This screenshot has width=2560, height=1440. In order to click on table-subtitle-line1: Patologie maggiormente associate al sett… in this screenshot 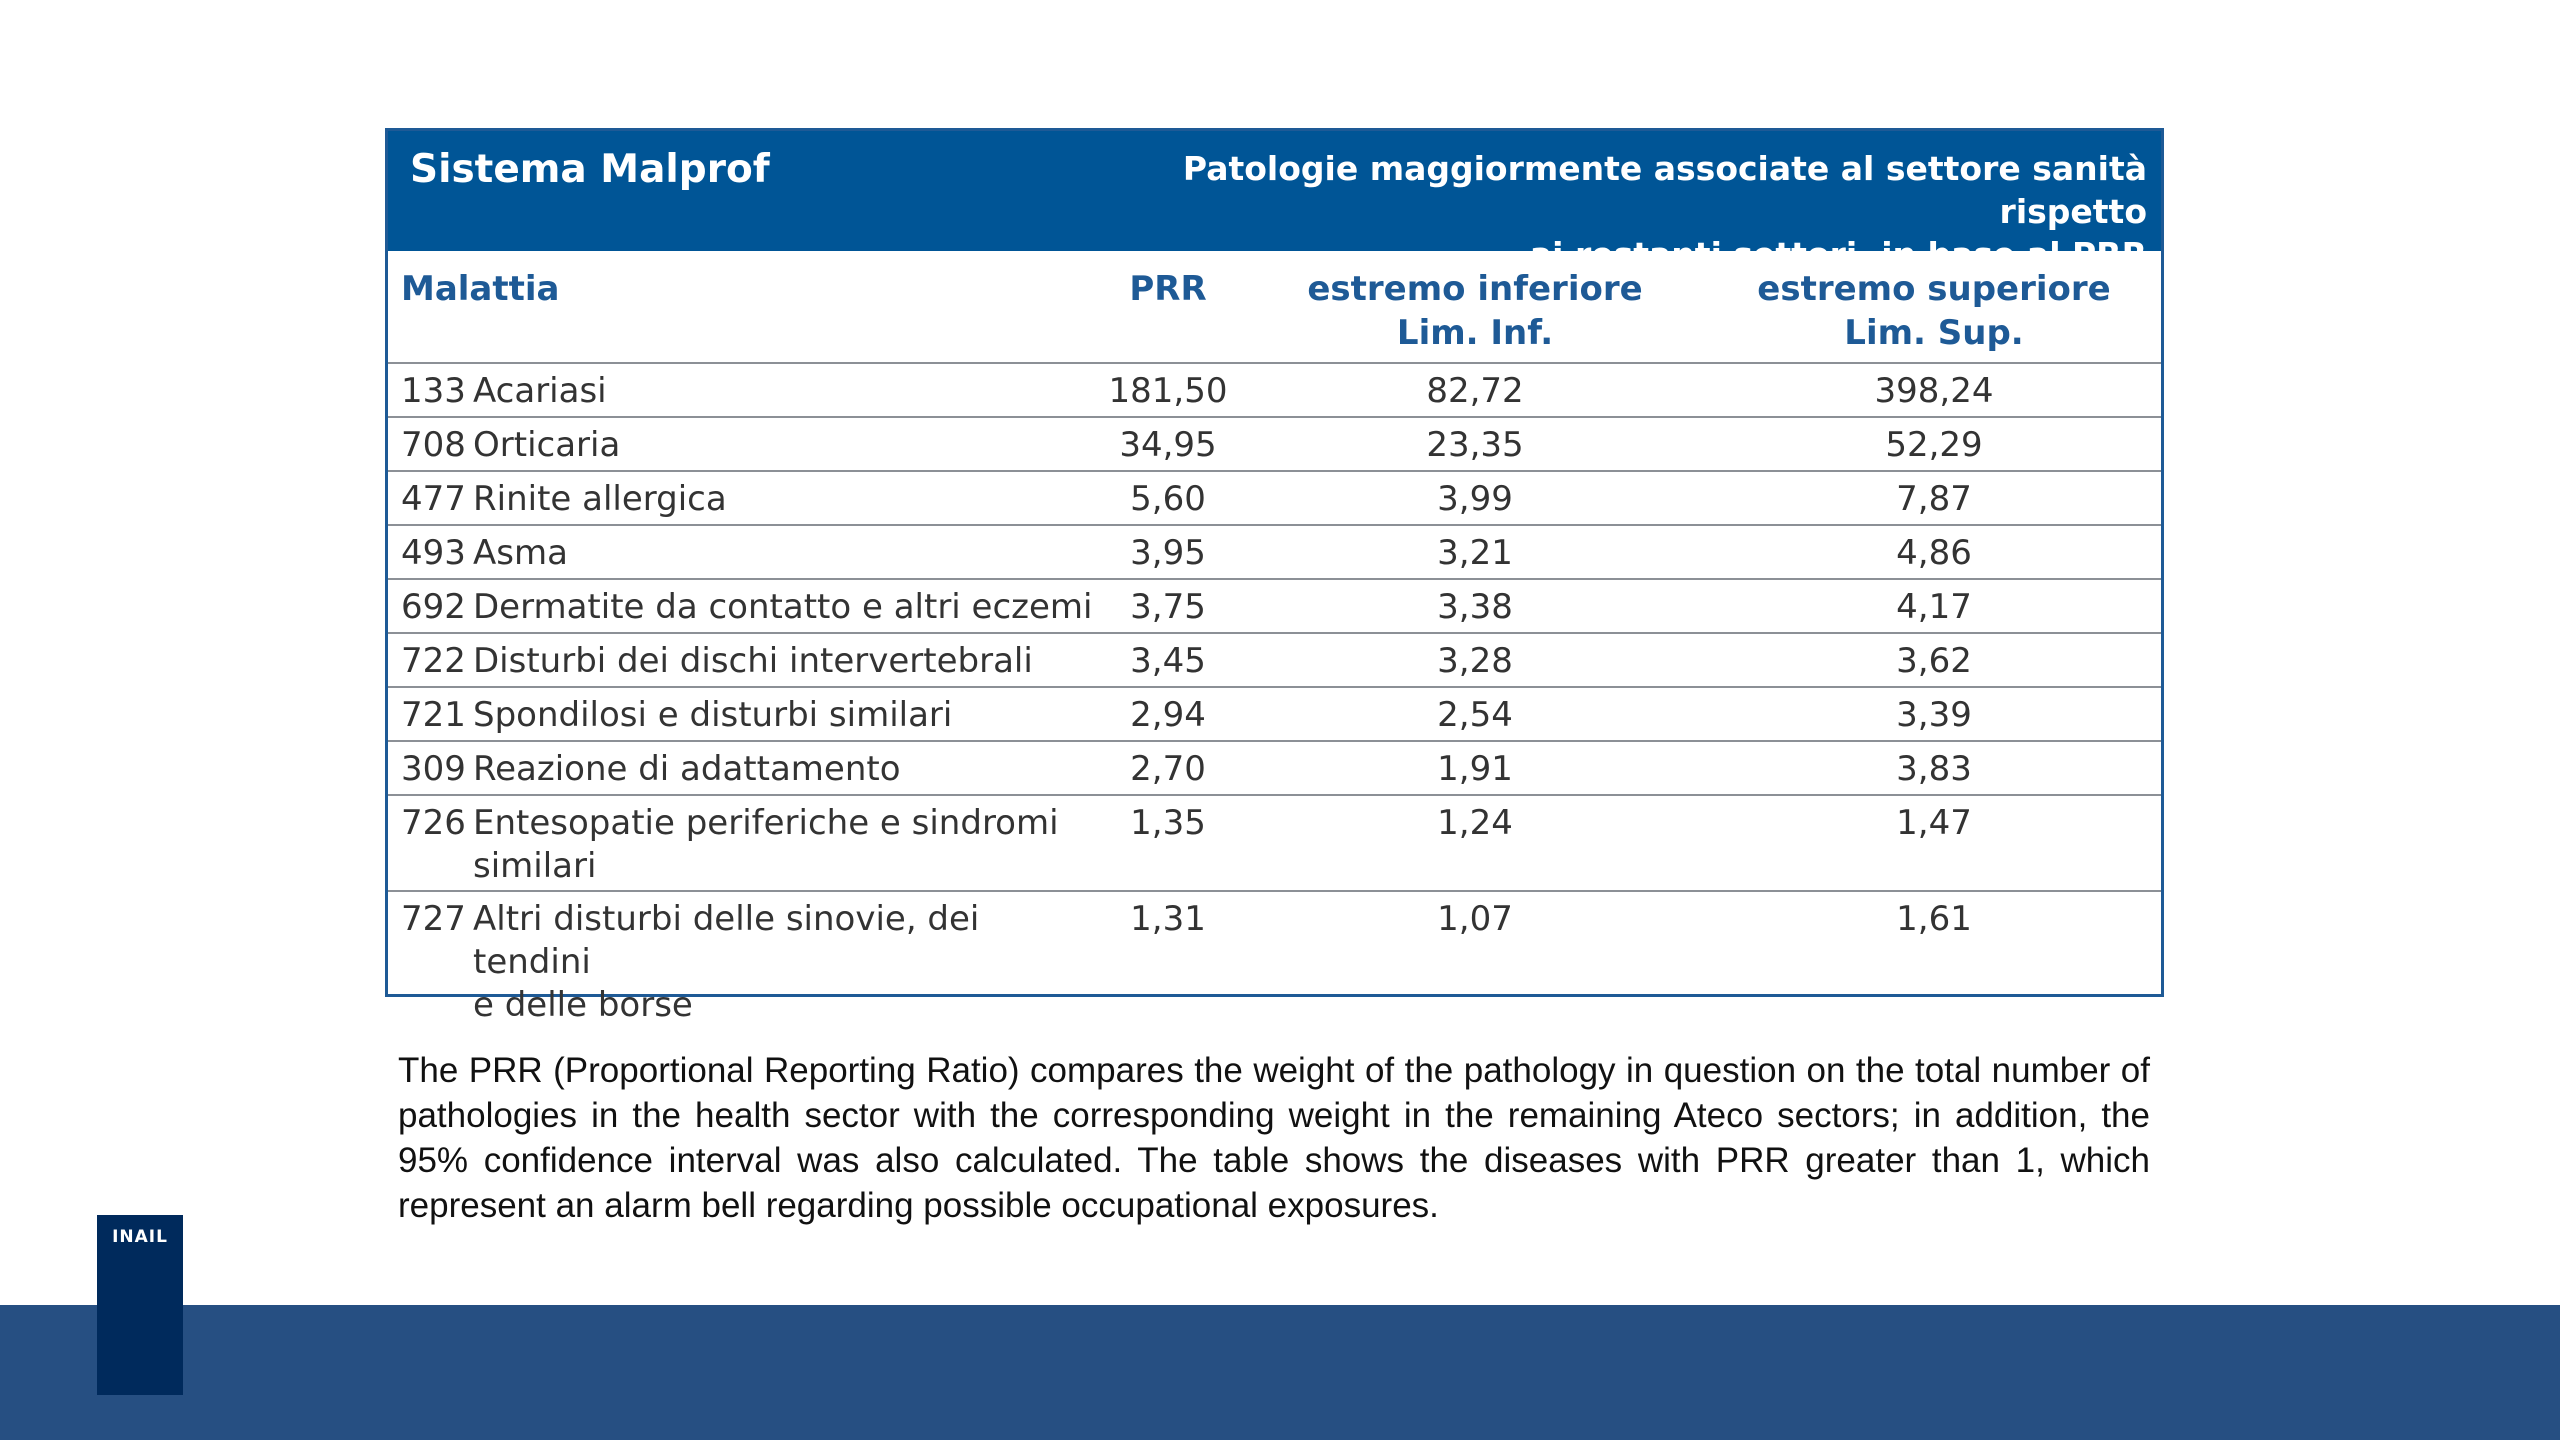, I will do `click(1664, 190)`.